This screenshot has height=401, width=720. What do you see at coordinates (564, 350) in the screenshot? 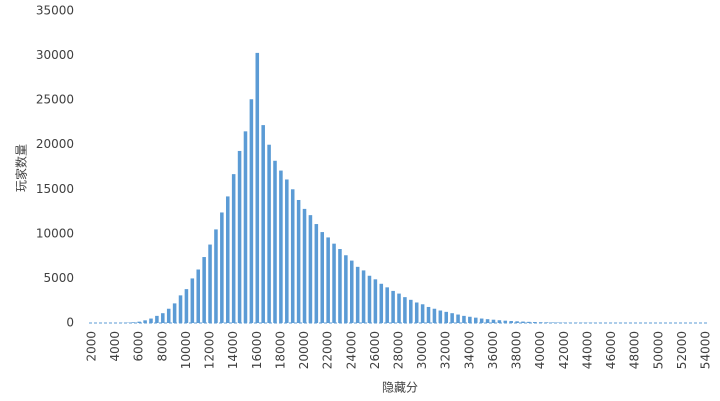
I see `x-tick-label: 42000` at bounding box center [564, 350].